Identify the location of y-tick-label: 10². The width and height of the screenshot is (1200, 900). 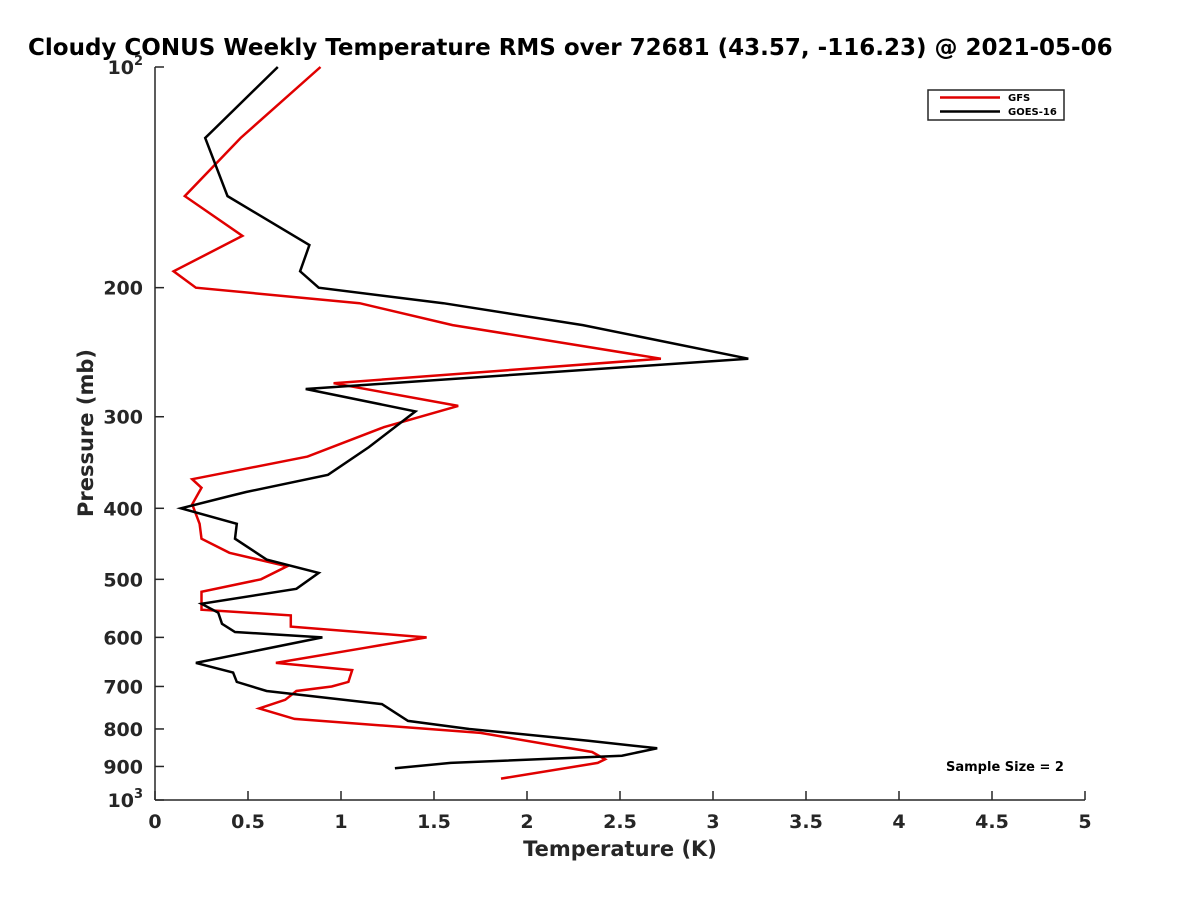
(126, 66).